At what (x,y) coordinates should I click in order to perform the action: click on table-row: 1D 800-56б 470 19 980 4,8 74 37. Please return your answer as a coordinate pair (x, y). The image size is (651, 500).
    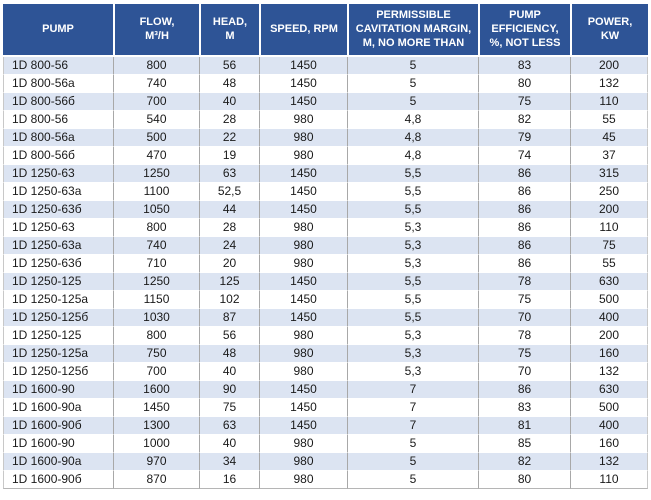
    Looking at the image, I should click on (325, 156).